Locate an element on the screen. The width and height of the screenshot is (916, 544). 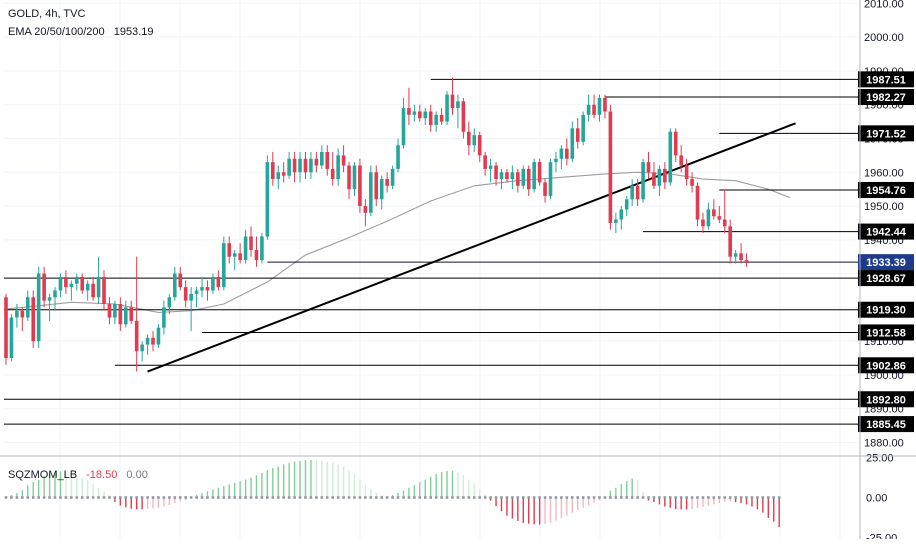
oscillator-tick-label: 25.00 is located at coordinates (880, 459).